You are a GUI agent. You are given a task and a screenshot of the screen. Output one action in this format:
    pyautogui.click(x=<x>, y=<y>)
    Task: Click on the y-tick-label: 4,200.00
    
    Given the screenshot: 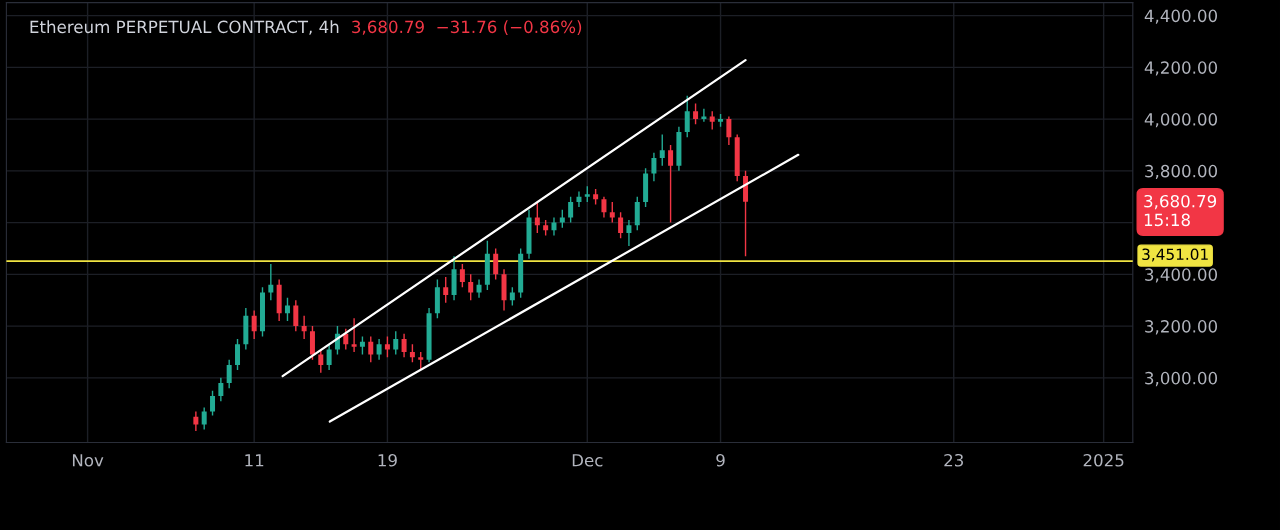 What is the action you would take?
    pyautogui.click(x=1181, y=68)
    